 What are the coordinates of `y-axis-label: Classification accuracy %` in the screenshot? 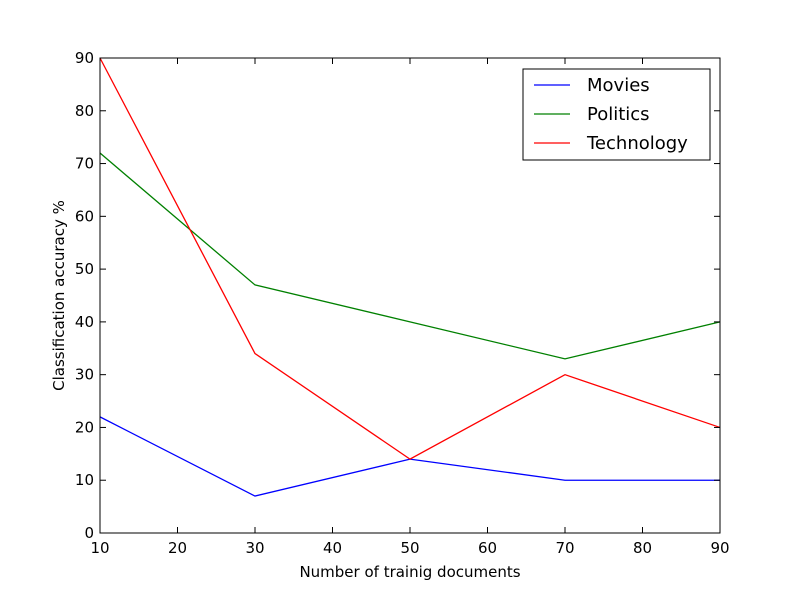 It's located at (59, 295).